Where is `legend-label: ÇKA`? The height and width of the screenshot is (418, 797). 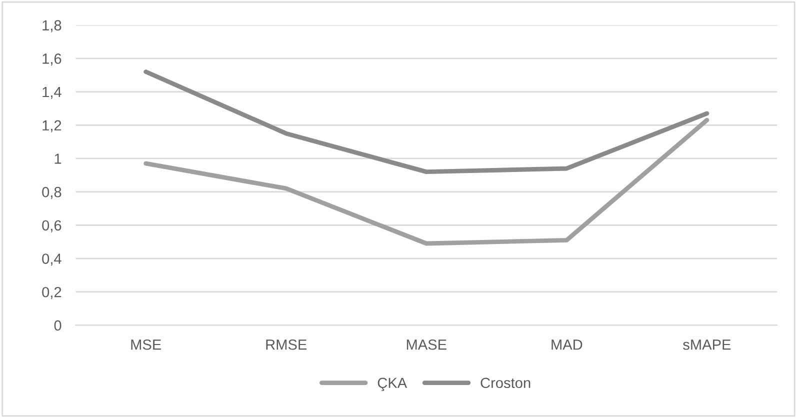 legend-label: ÇKA is located at coordinates (393, 385).